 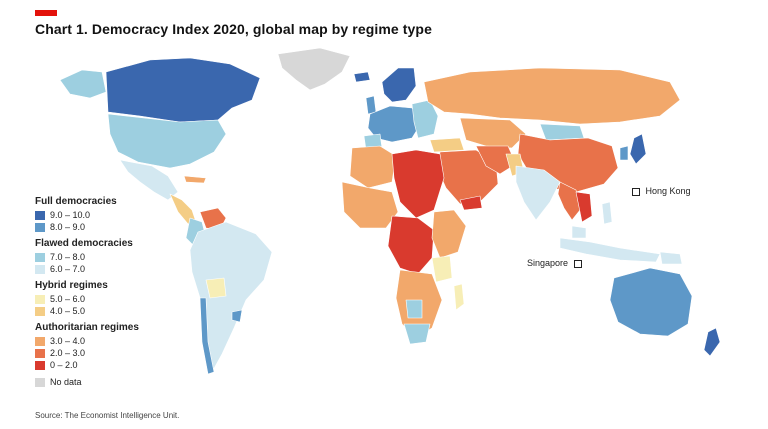 What do you see at coordinates (624, 153) in the screenshot?
I see `region-korea` at bounding box center [624, 153].